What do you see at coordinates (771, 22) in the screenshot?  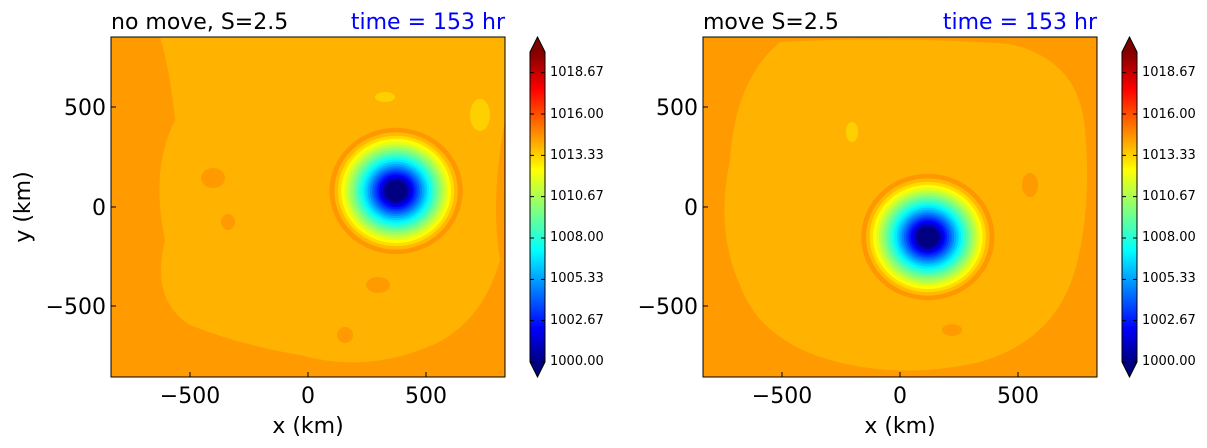 I see `panel-title: move S=2.5` at bounding box center [771, 22].